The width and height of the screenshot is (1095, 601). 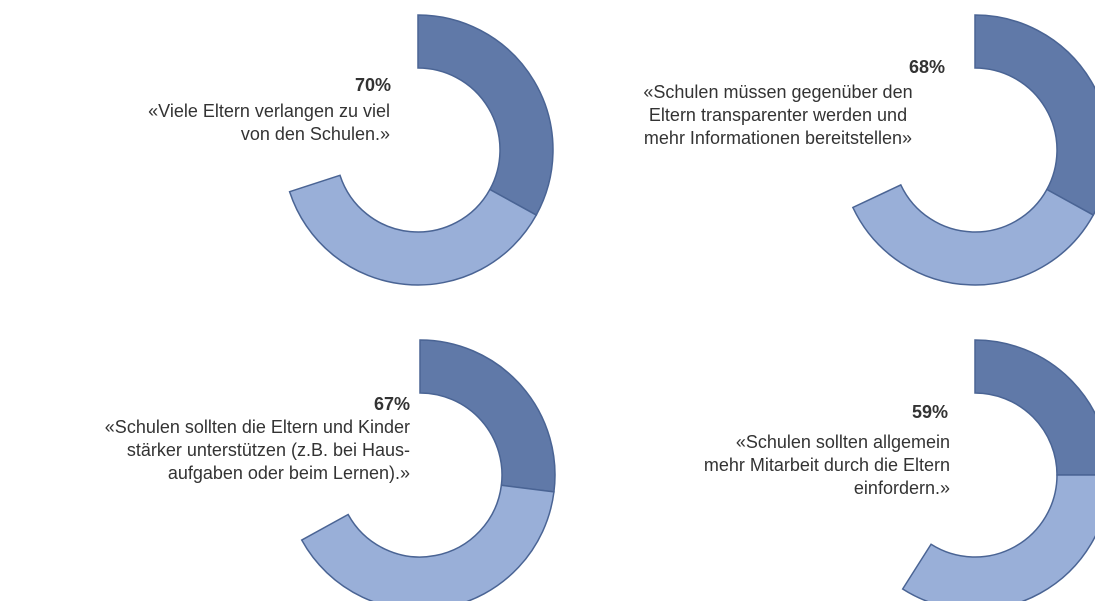 What do you see at coordinates (257, 427) in the screenshot?
I see `quote-line: «Schulen sollten die Eltern und Kinder` at bounding box center [257, 427].